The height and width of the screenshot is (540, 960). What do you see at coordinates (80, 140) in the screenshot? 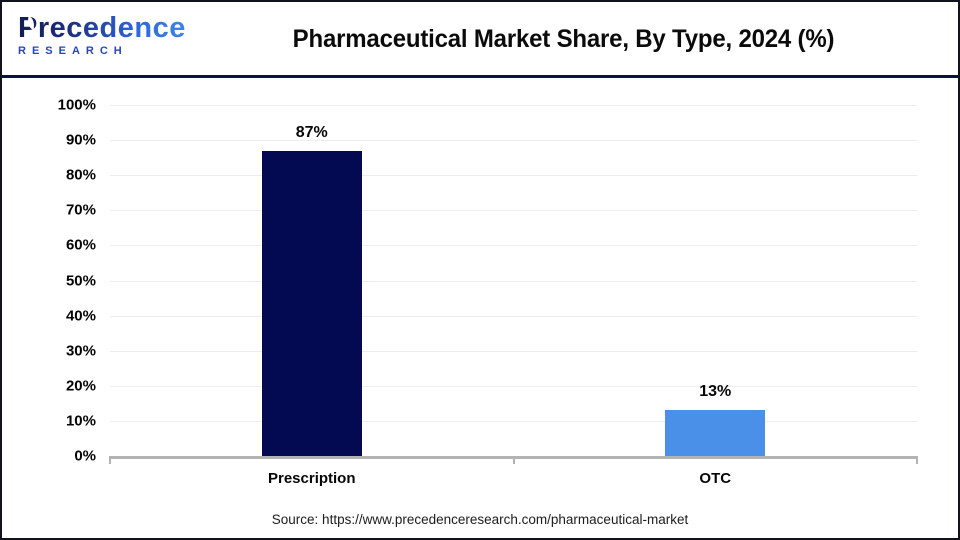
I see `y-axis-tick-label: 90%` at bounding box center [80, 140].